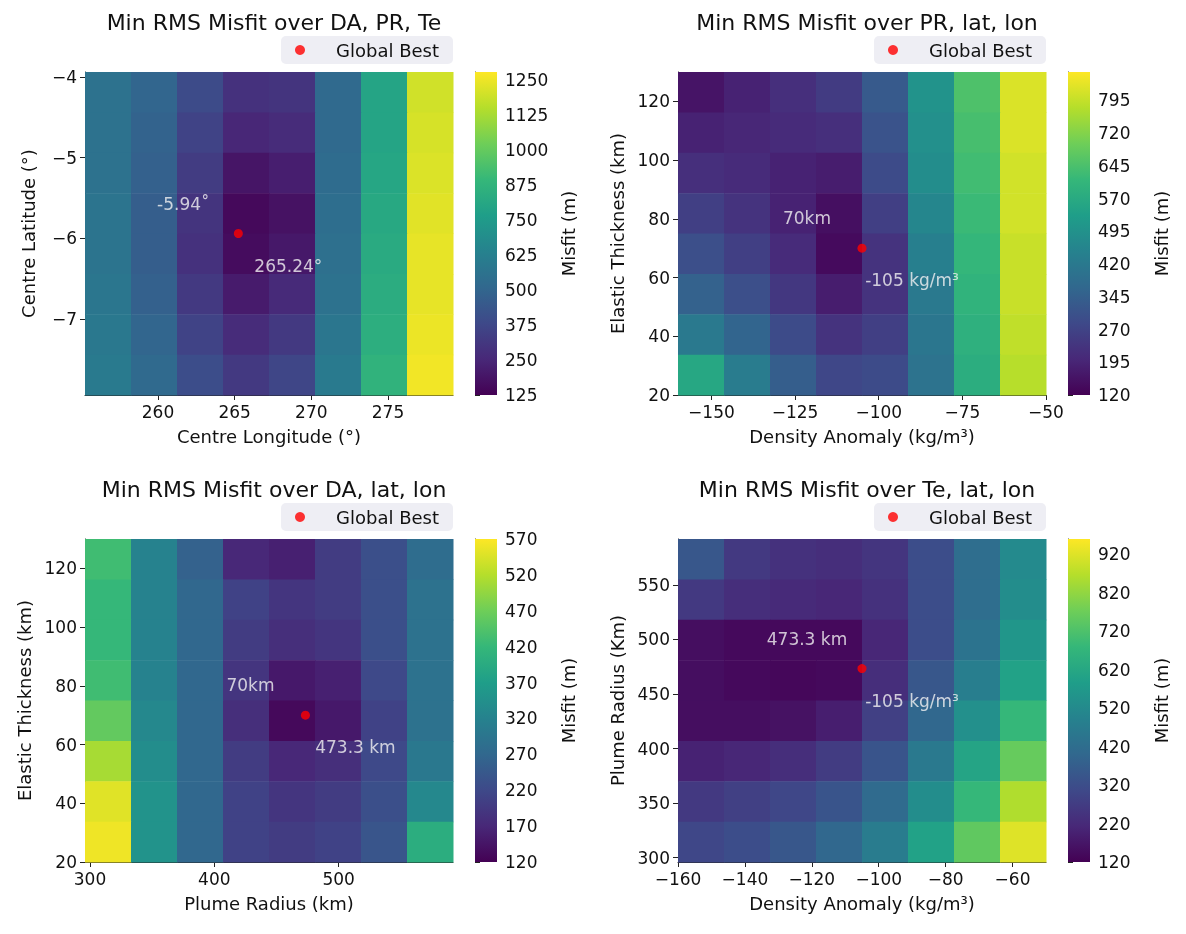 The image size is (1186, 934). I want to click on annotation: 265.24°, so click(288, 265).